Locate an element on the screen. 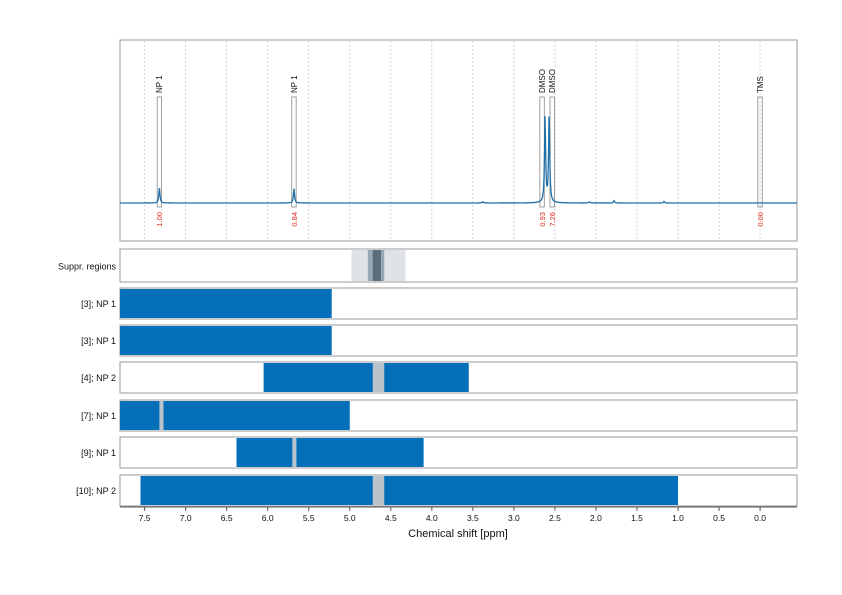 The height and width of the screenshot is (595, 842). peak-integral: 0.00 is located at coordinates (760, 219).